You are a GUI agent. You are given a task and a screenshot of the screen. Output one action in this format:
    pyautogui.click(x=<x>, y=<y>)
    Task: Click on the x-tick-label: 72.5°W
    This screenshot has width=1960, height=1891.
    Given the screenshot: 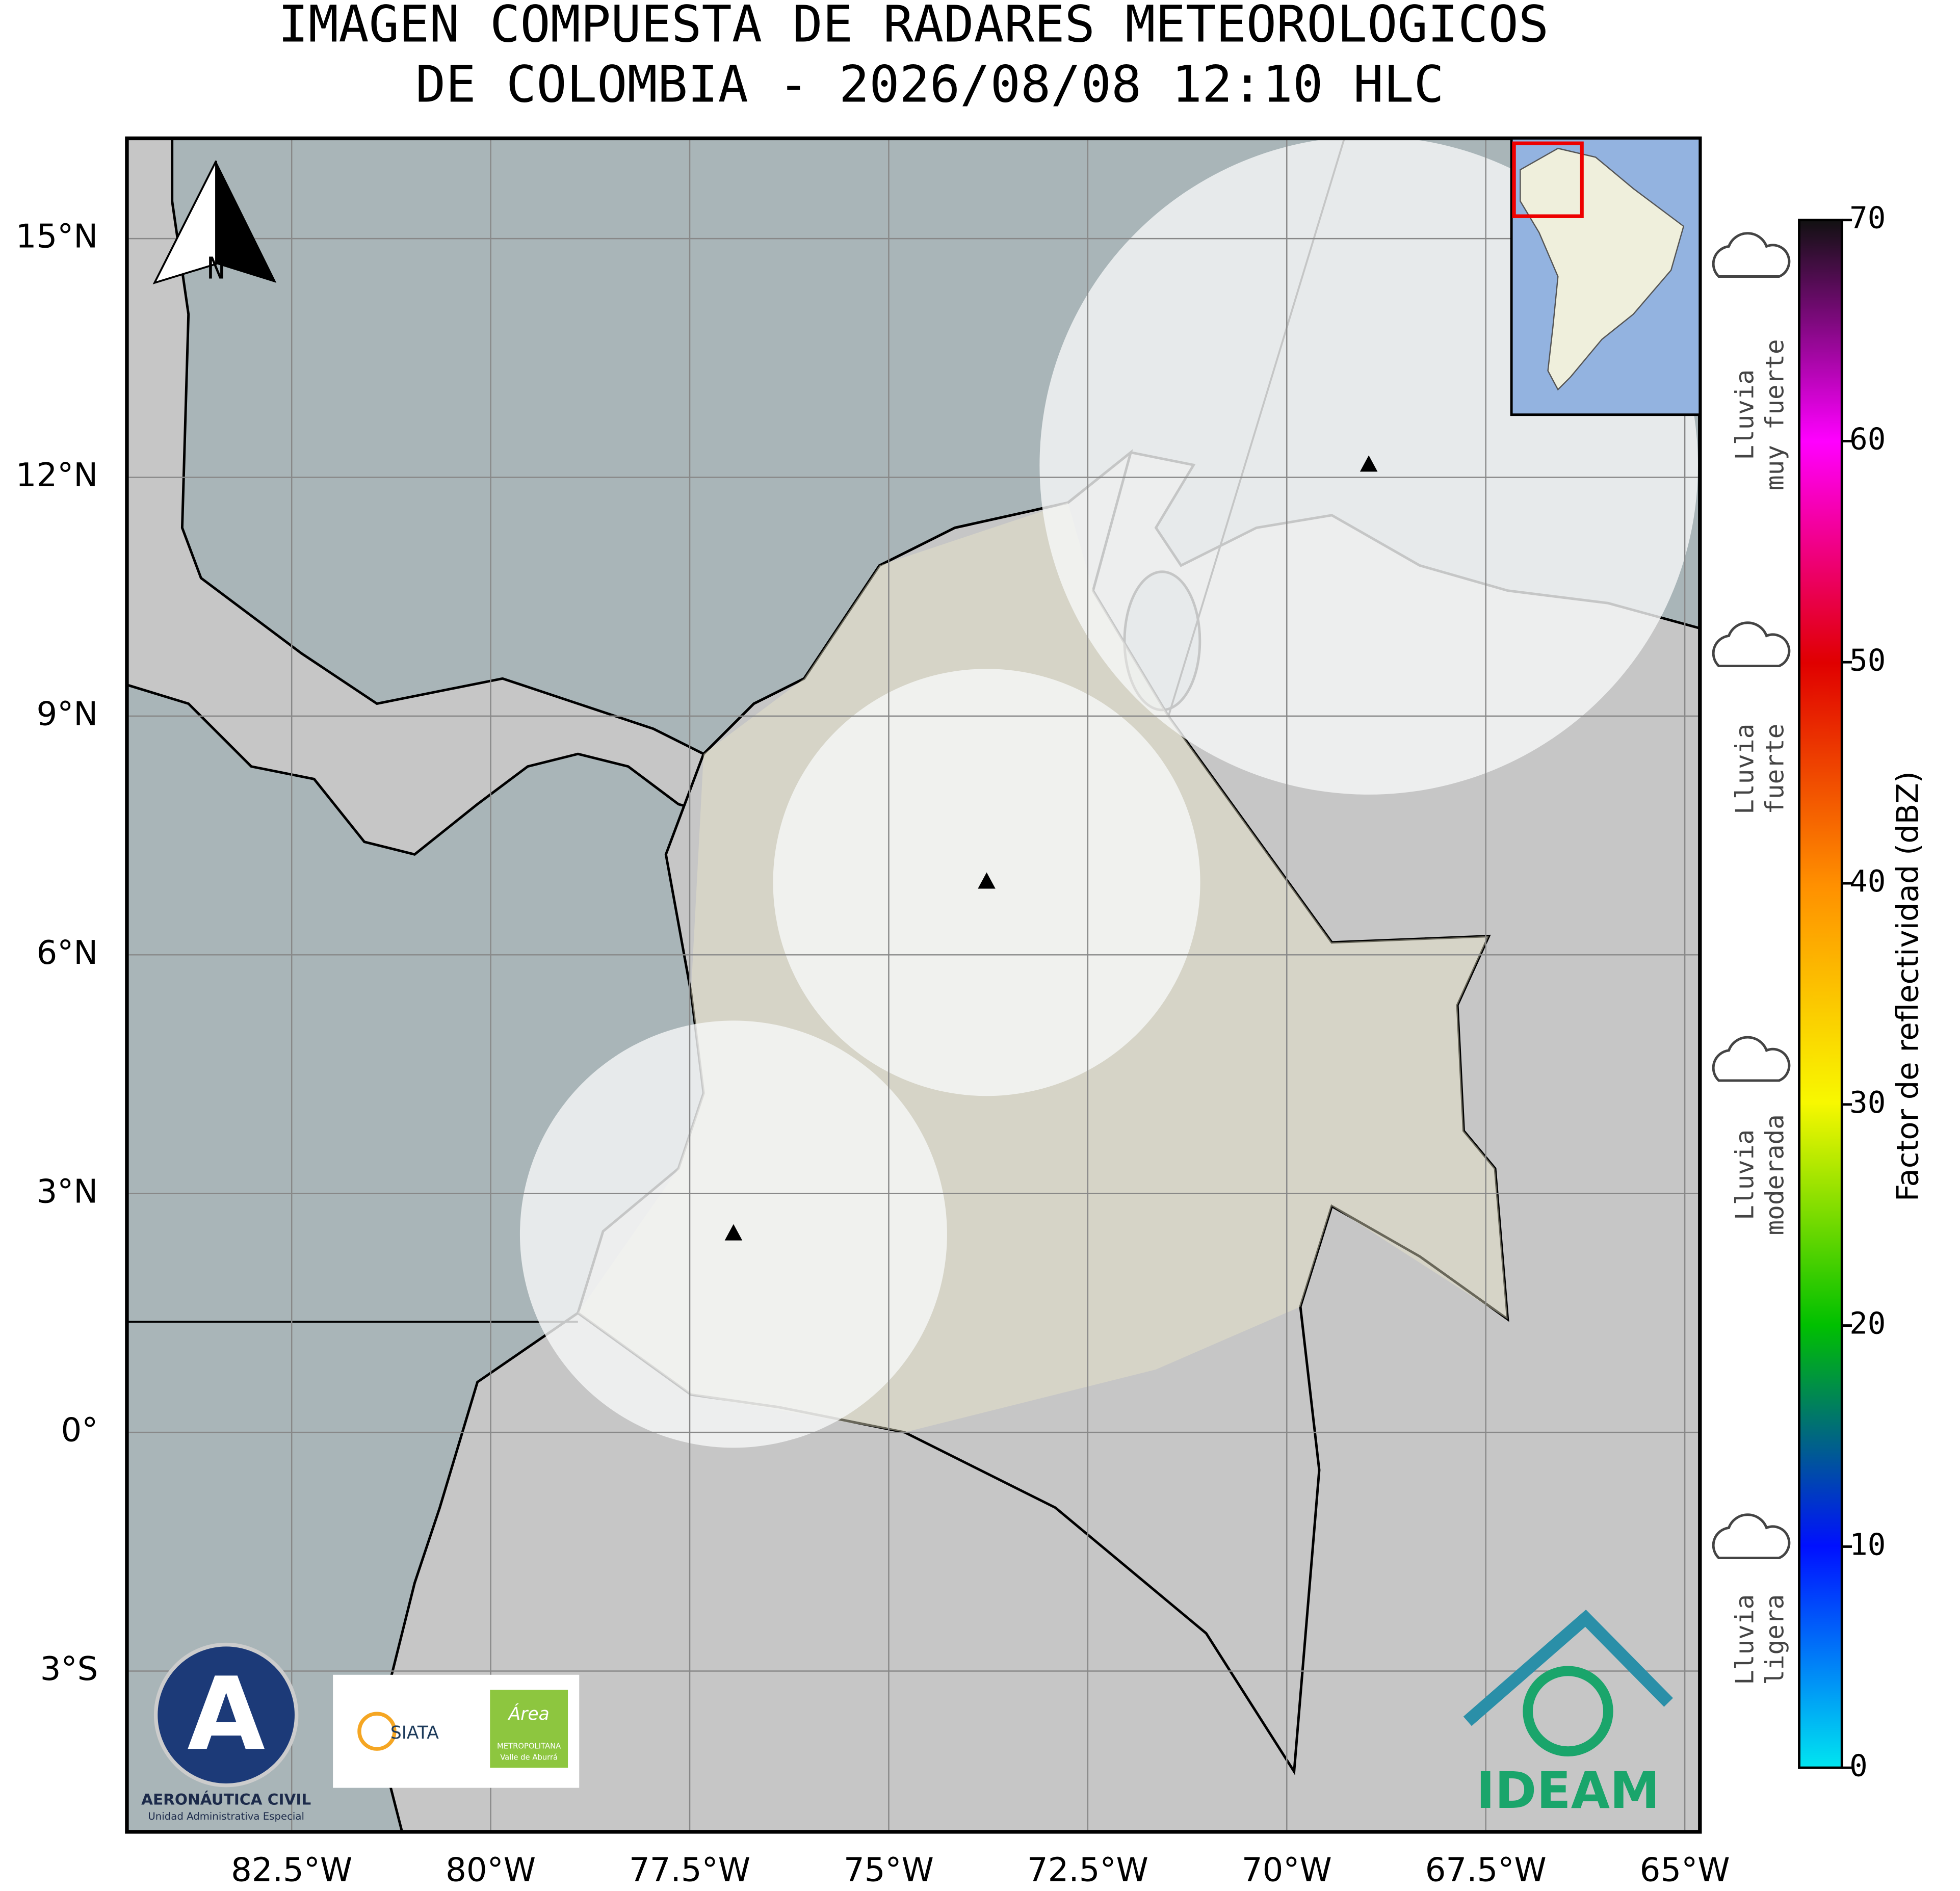 What is the action you would take?
    pyautogui.click(x=1087, y=1870)
    